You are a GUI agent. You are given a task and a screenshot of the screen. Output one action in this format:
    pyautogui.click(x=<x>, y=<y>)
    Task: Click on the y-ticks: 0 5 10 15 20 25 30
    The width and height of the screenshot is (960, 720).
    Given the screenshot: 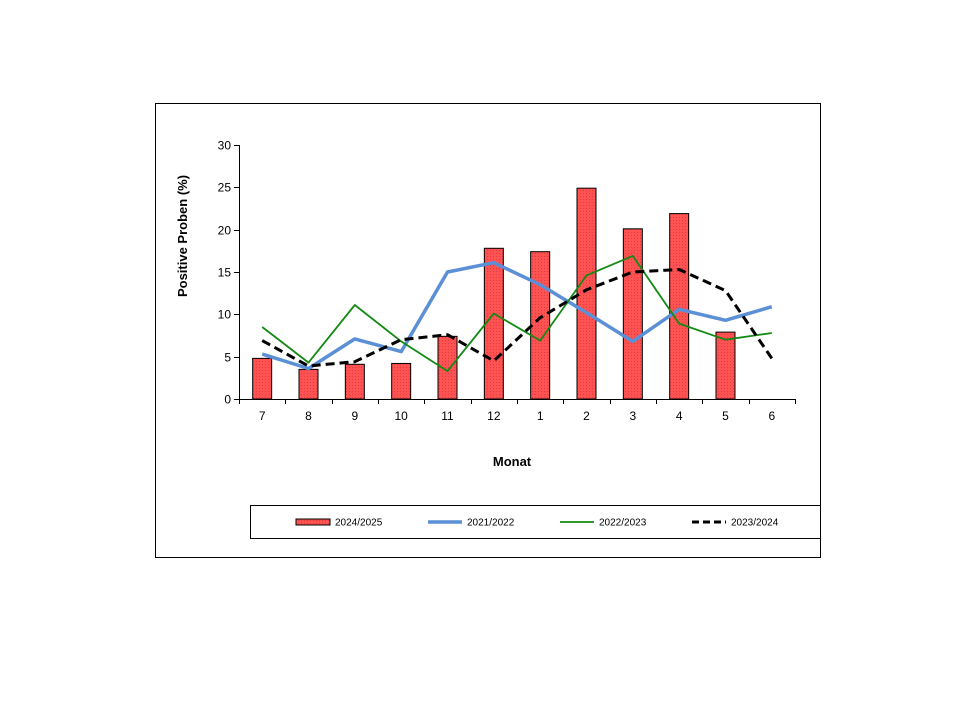 What is the action you would take?
    pyautogui.click(x=228, y=273)
    